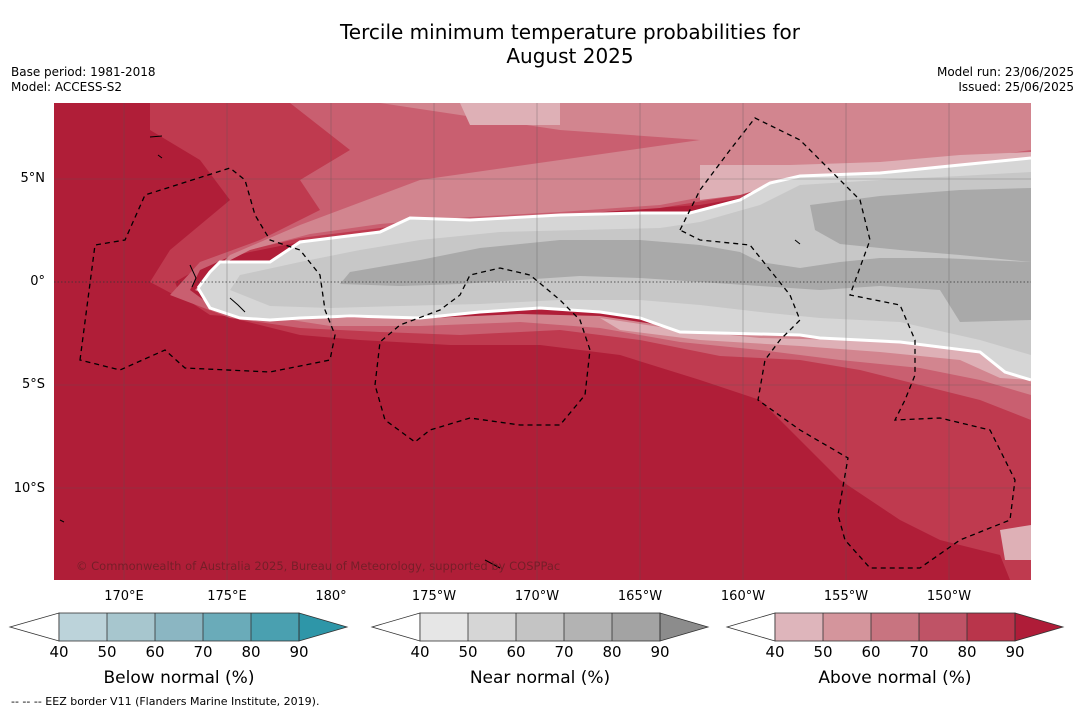 This screenshot has width=1085, height=713. I want to click on category-boundary-north, so click(613, 222).